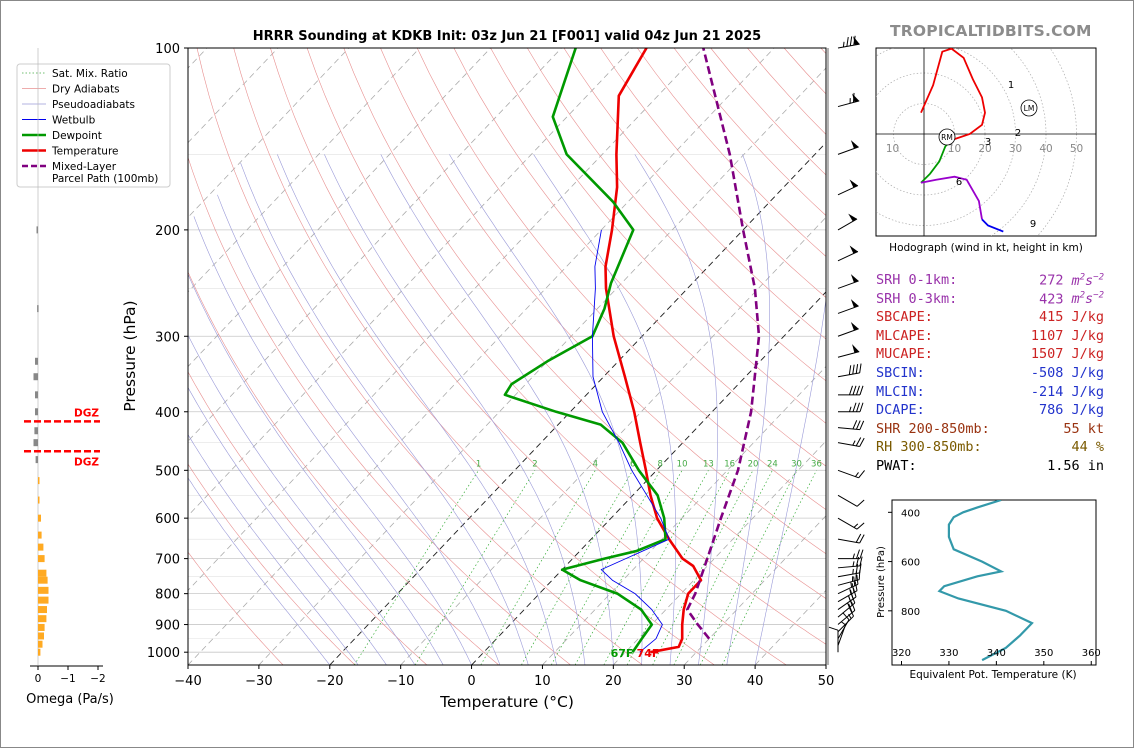  Describe the element at coordinates (1071, 410) in the screenshot. I see `param-value: 786 J/kg` at that location.